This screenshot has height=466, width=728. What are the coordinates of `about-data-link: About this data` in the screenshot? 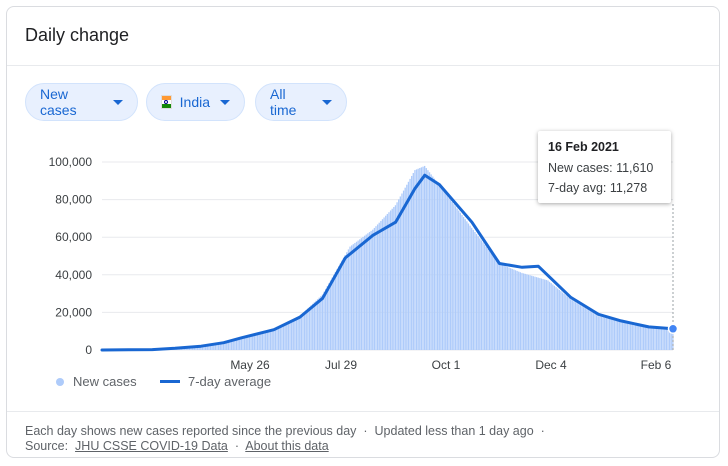 It's located at (287, 446).